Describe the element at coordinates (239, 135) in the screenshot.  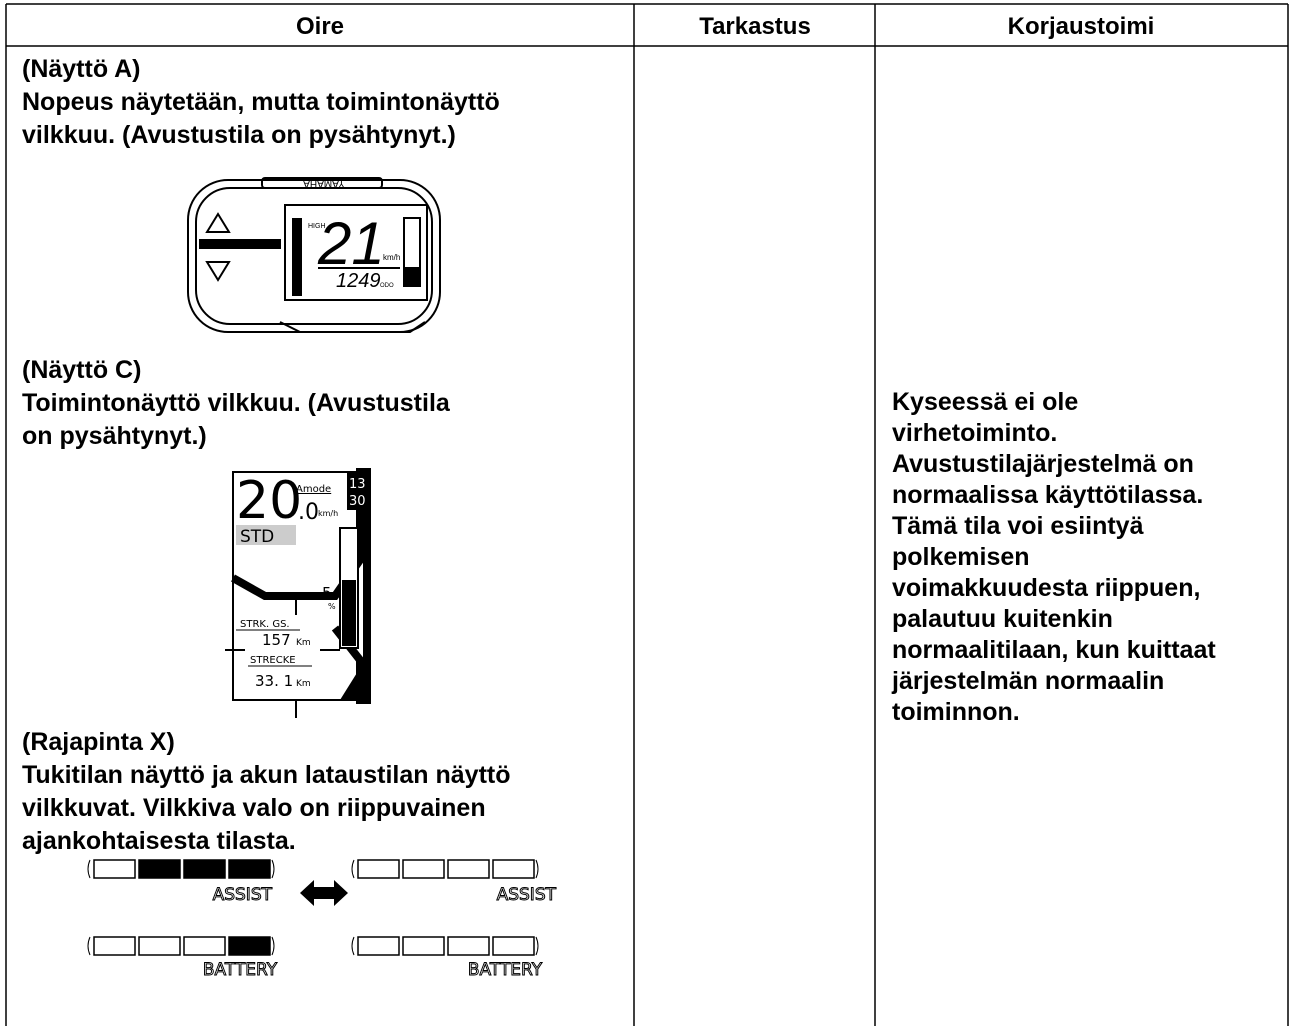
I see `symptom-line: vilkkuu. (Avustustila on pysähtynyt.)` at that location.